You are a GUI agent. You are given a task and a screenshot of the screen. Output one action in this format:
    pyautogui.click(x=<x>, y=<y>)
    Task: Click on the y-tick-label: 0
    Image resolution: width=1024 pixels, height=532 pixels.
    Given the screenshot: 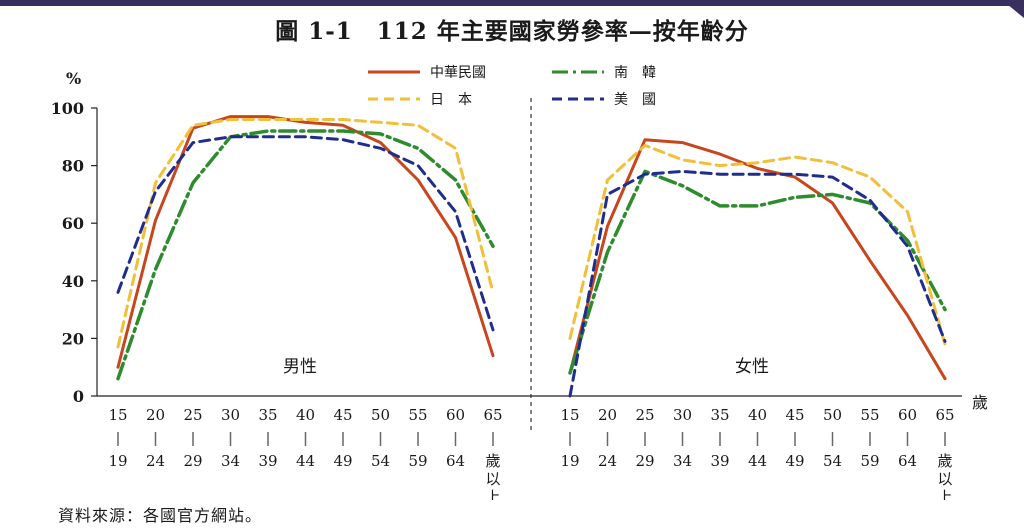 What is the action you would take?
    pyautogui.click(x=78, y=396)
    